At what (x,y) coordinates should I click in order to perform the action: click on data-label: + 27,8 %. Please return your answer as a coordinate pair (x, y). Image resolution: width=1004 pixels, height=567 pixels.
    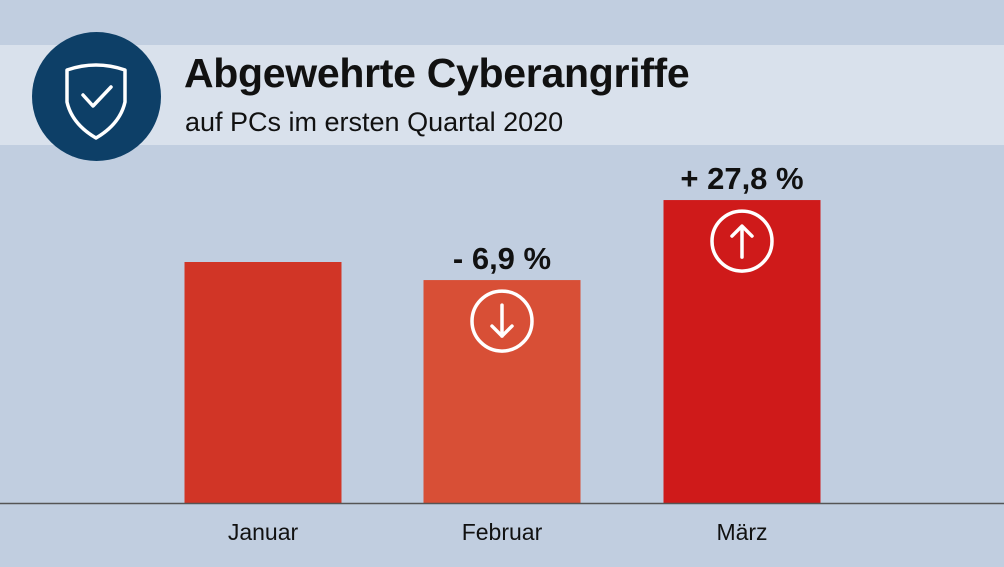
    Looking at the image, I should click on (741, 178).